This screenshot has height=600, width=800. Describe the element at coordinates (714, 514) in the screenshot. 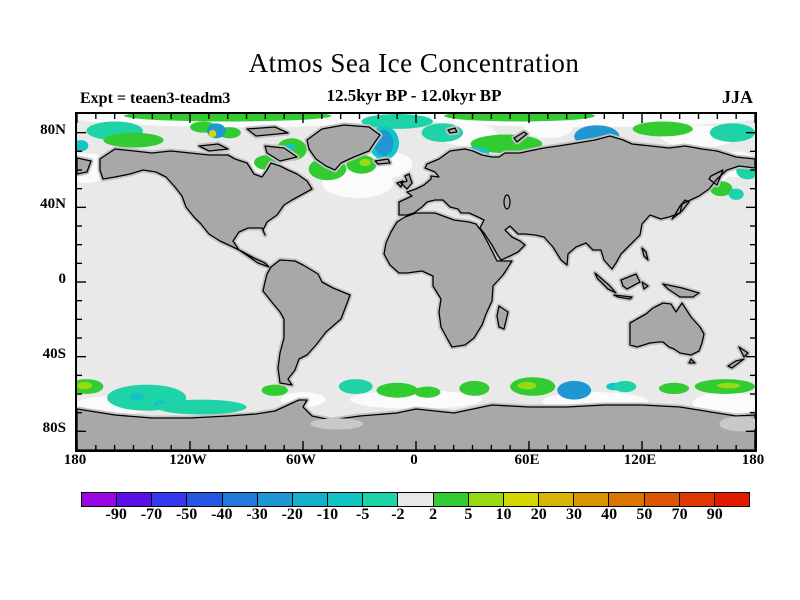

I see `colorbar-level-label: 90` at that location.